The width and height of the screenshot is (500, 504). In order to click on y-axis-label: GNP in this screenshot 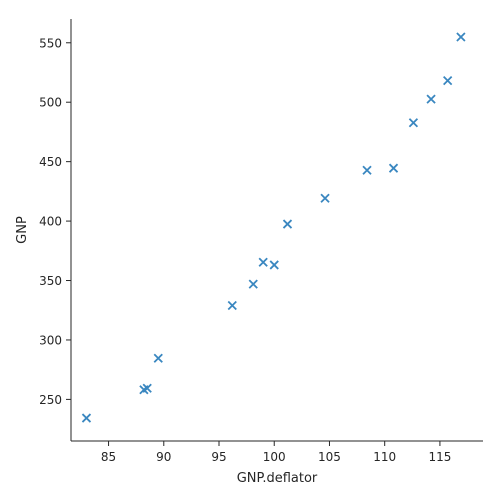, I will do `click(22, 230)`.